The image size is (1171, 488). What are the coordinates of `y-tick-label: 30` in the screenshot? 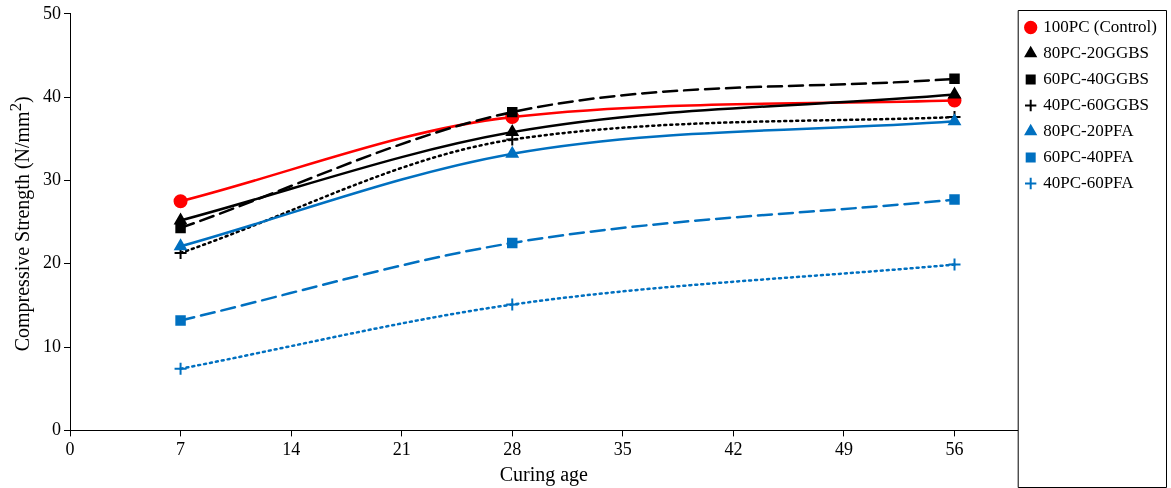 It's located at (52, 179).